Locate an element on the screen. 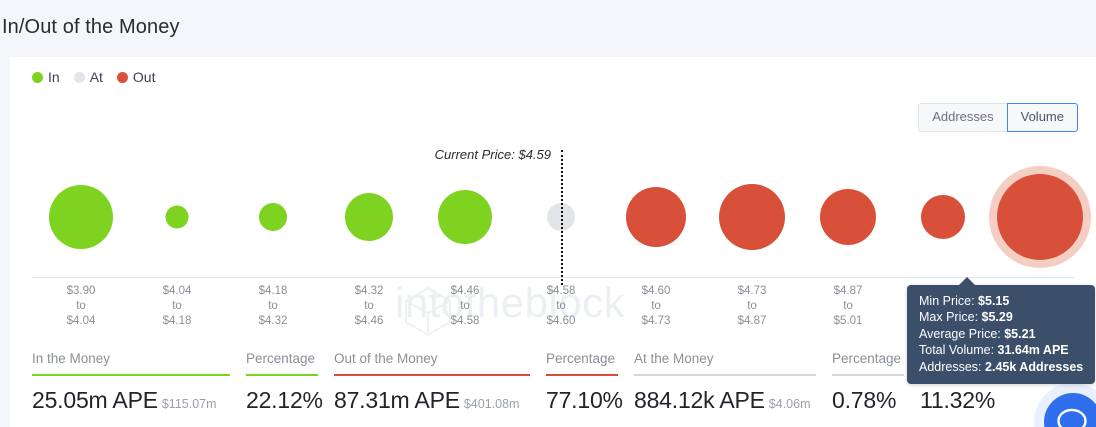 This screenshot has width=1096, height=427. watermark-logo-icon is located at coordinates (428, 311).